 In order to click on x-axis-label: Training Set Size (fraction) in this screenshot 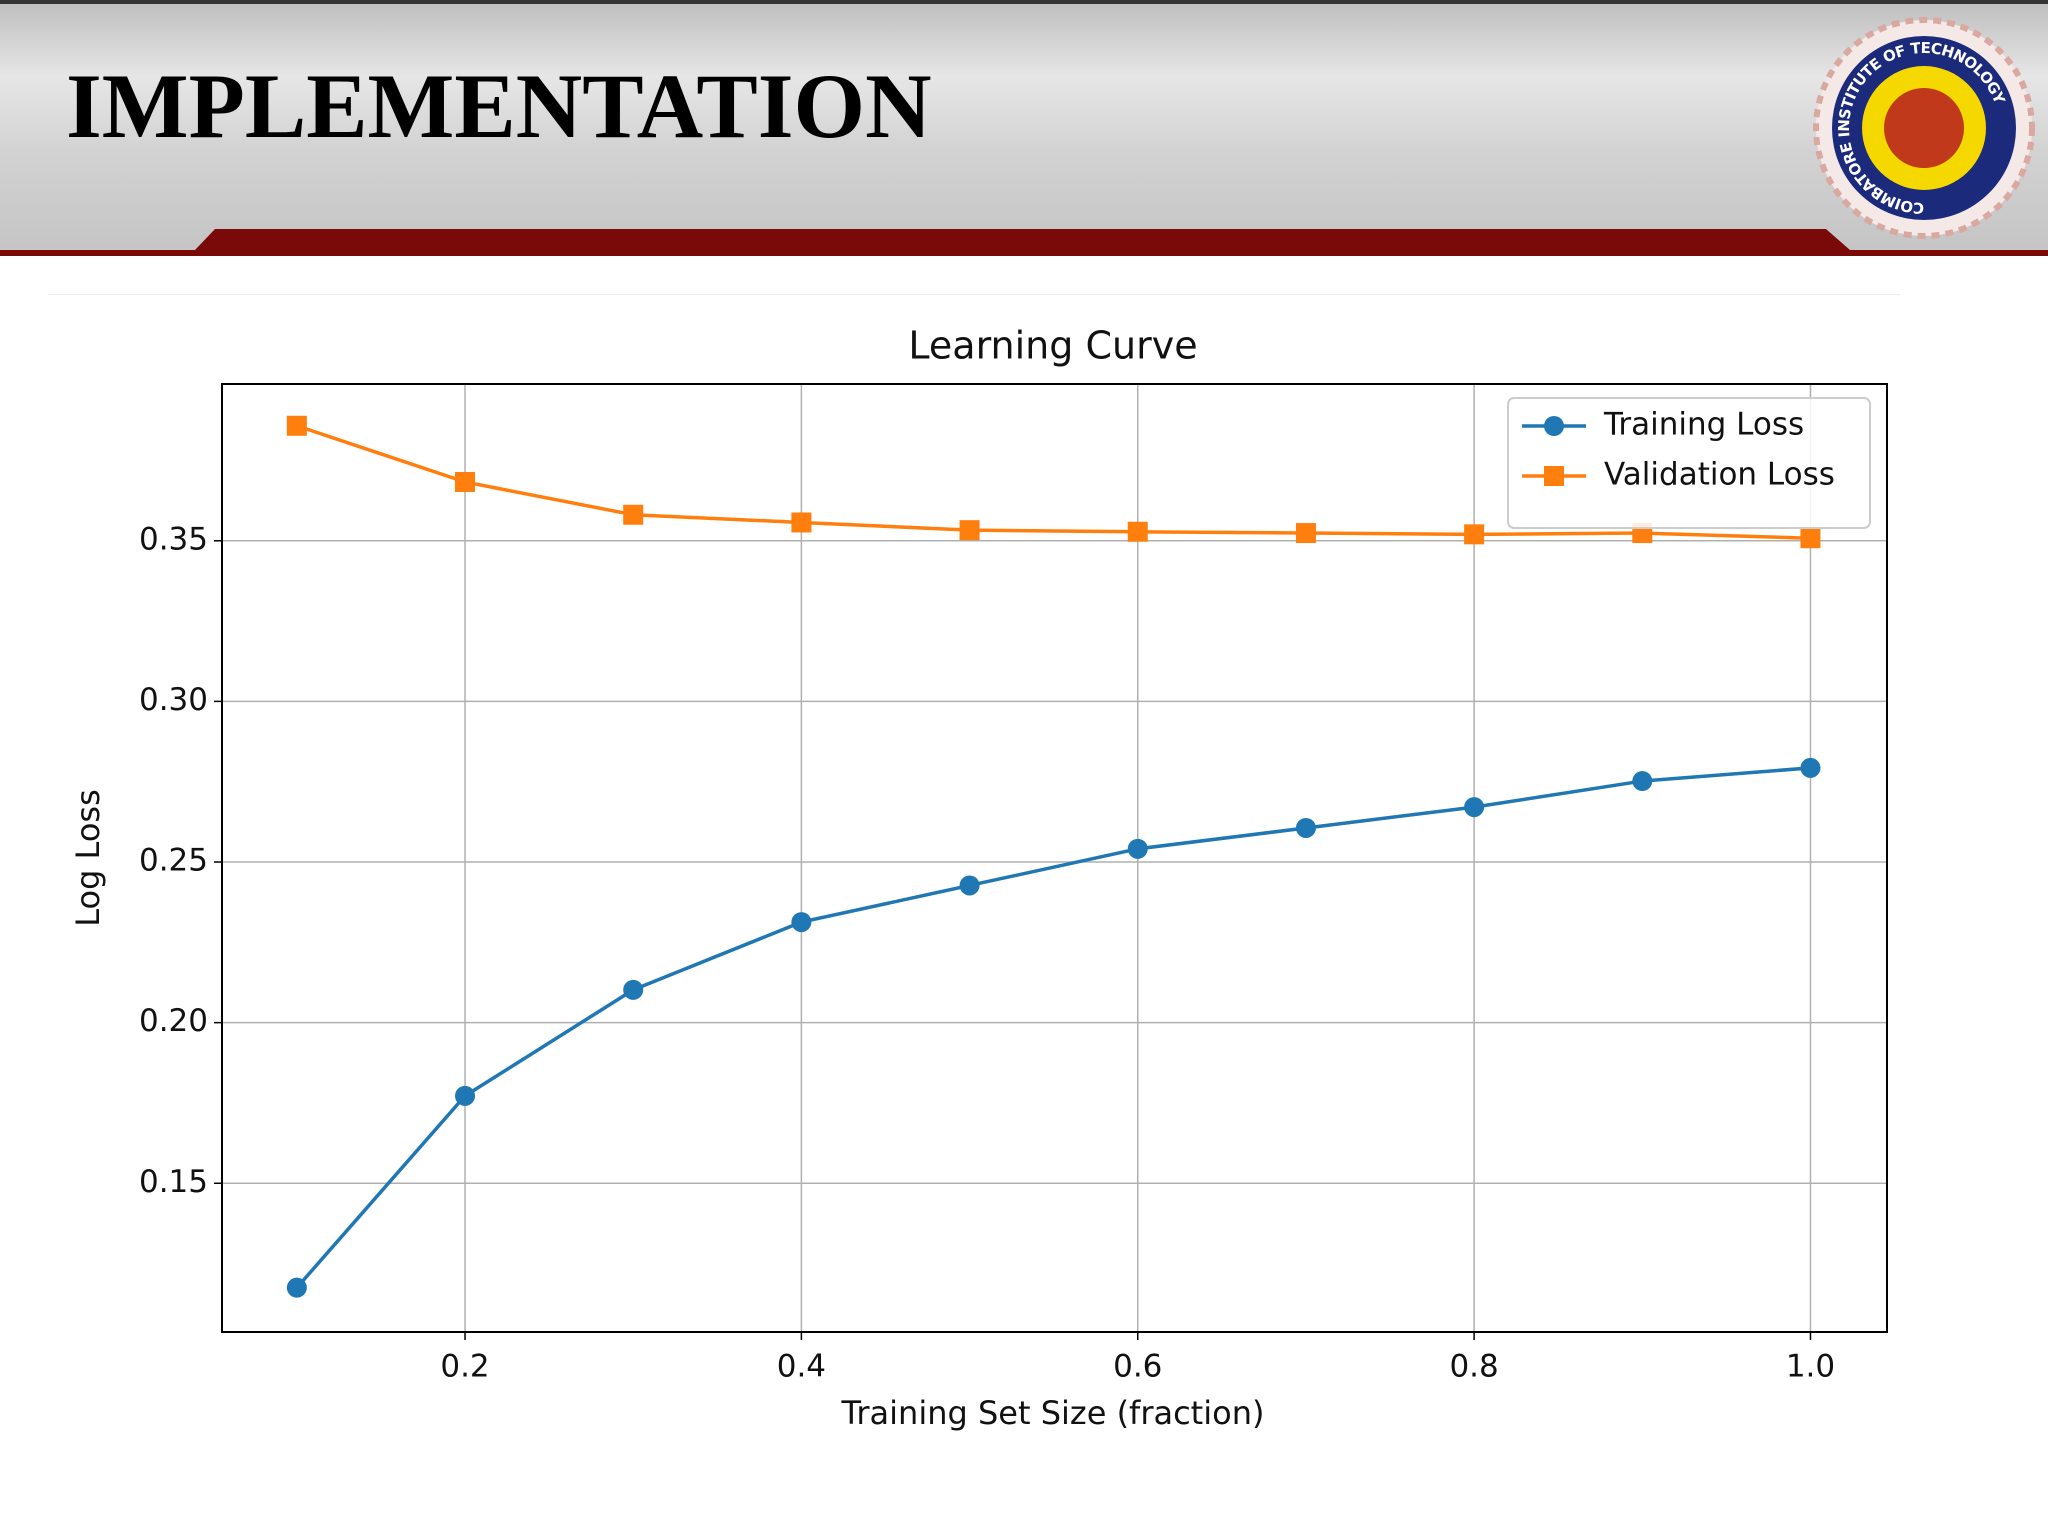, I will do `click(1053, 1413)`.